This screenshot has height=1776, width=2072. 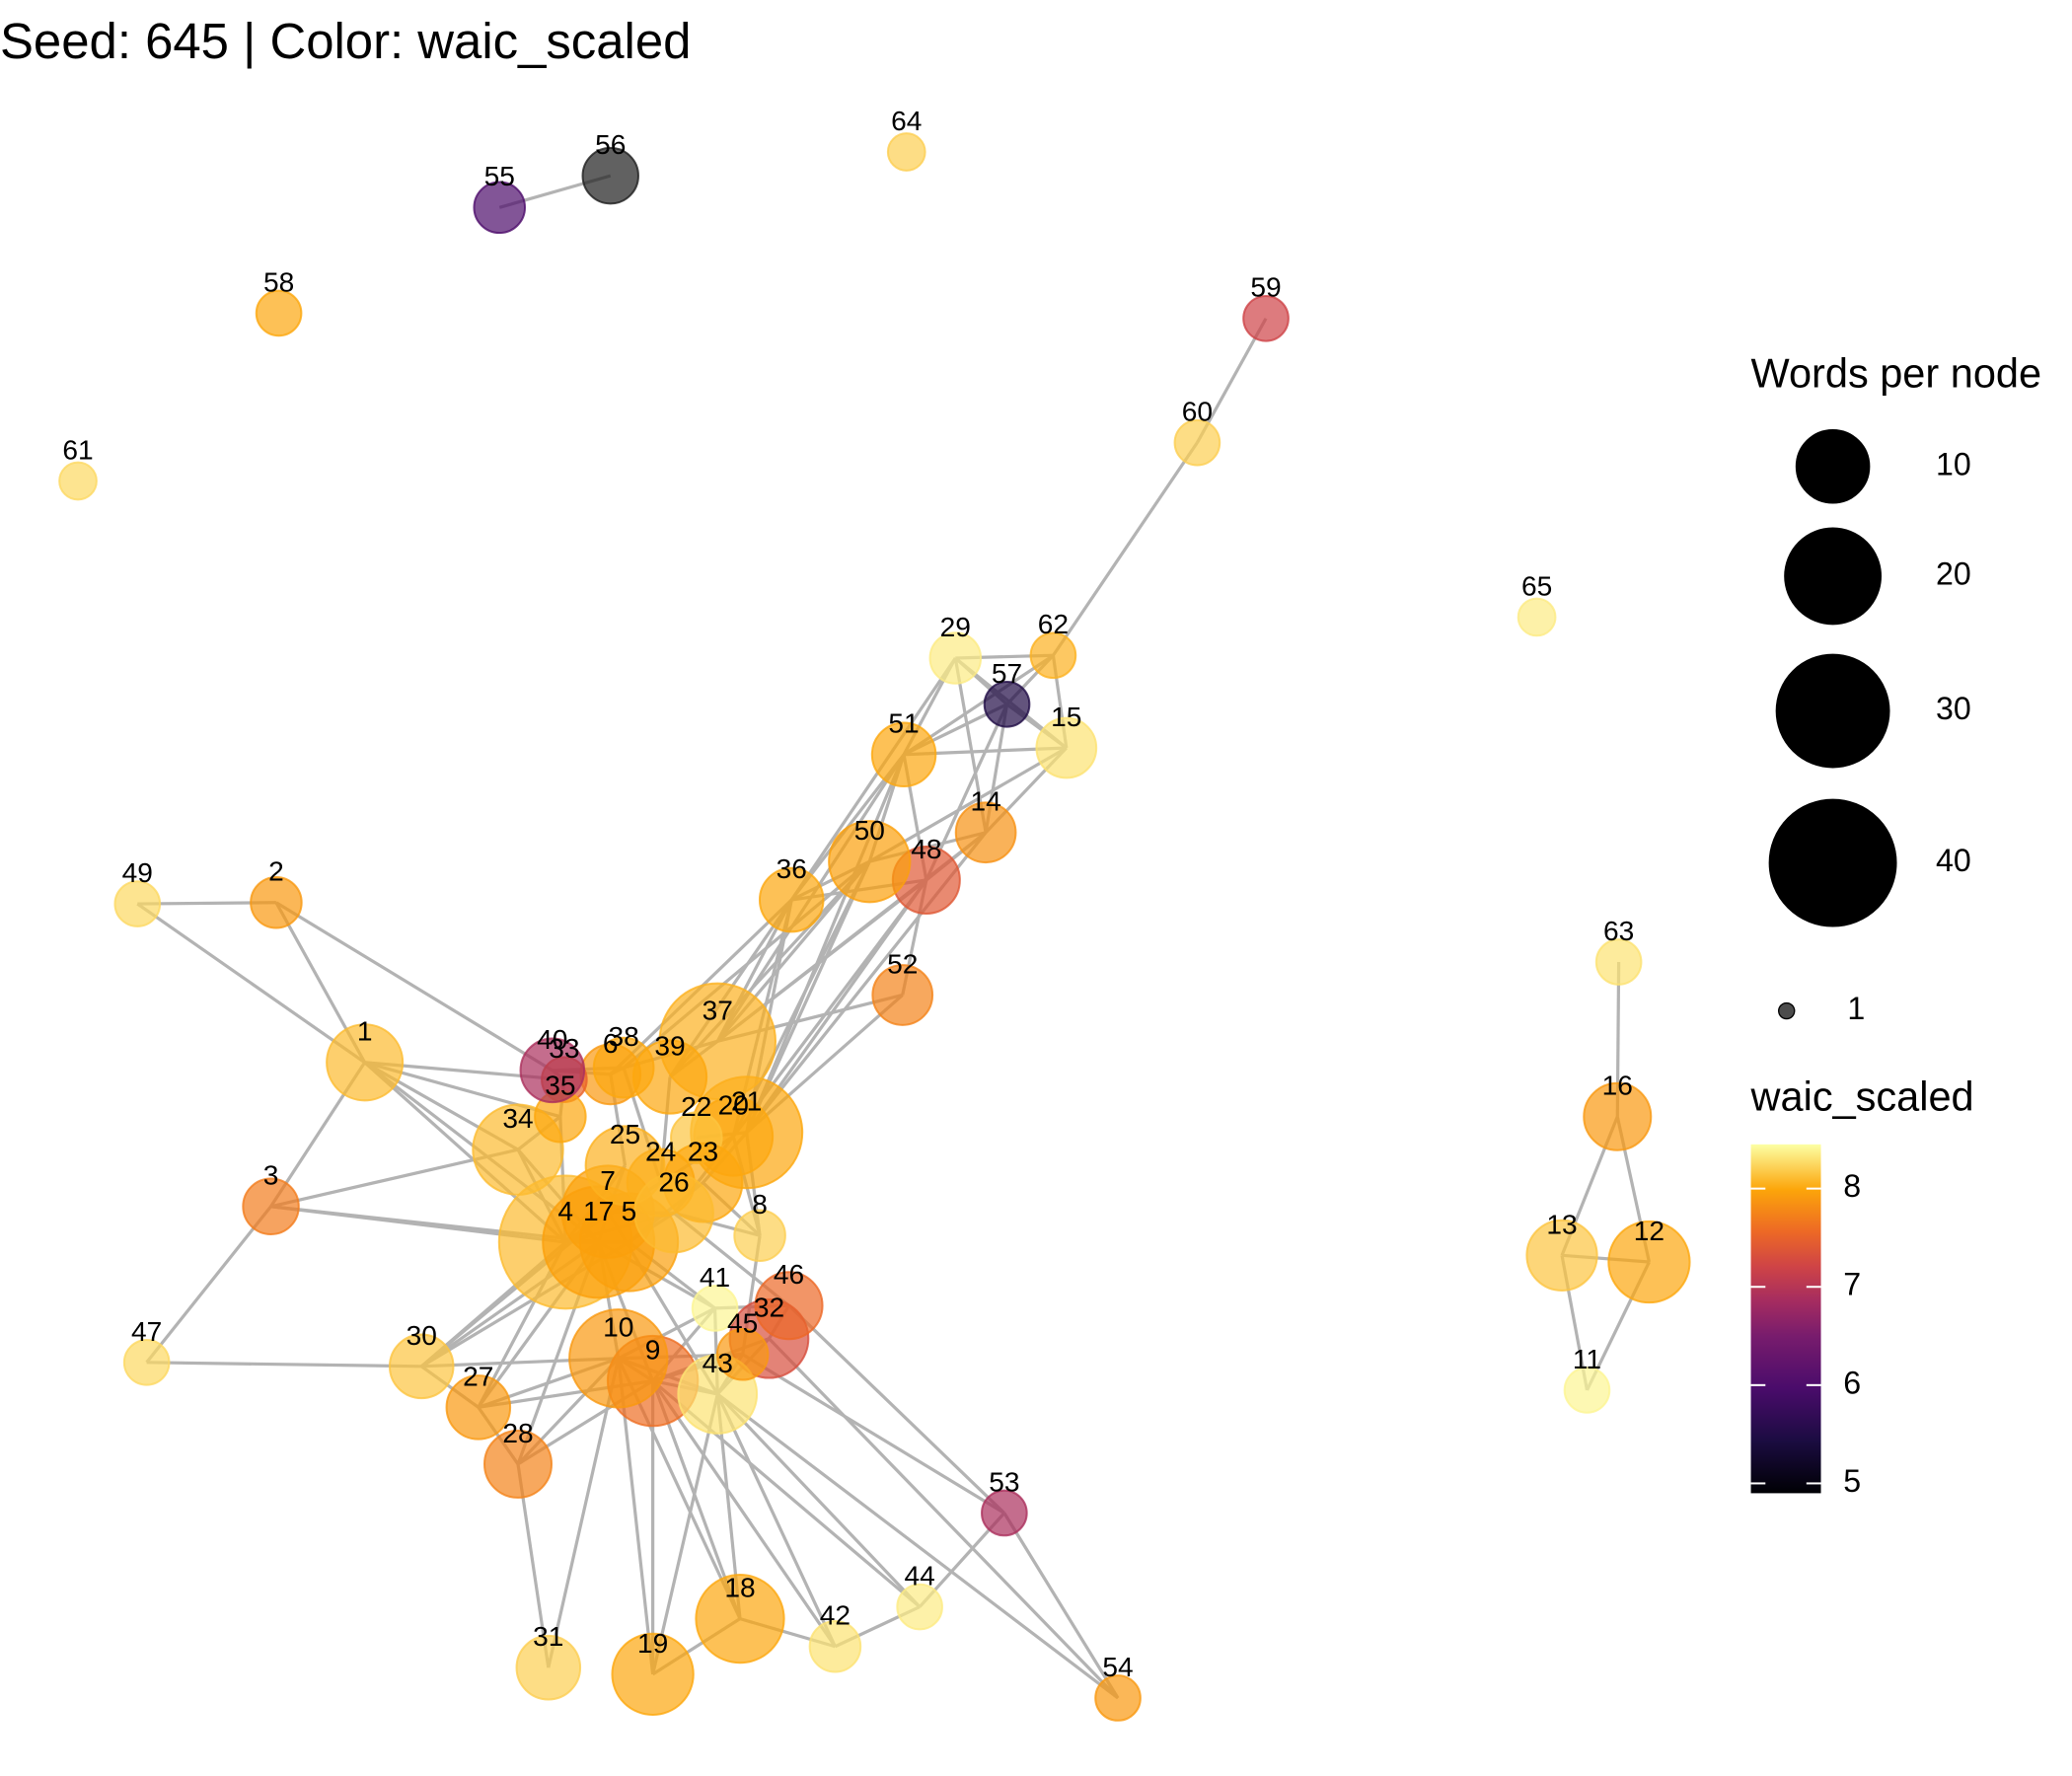 What do you see at coordinates (920, 1576) in the screenshot?
I see `node-label: 44` at bounding box center [920, 1576].